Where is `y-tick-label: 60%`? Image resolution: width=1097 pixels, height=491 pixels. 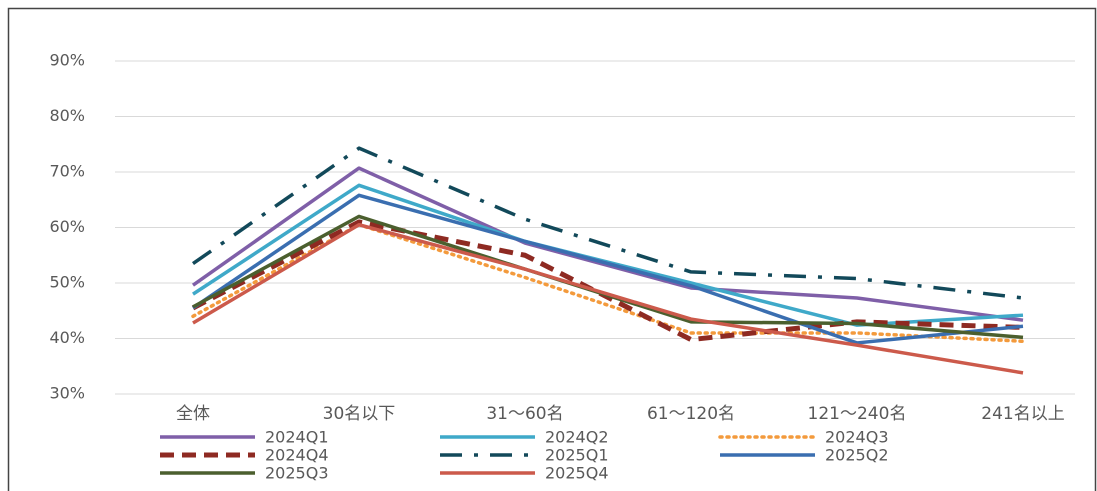
y-tick-label: 60% is located at coordinates (67, 226).